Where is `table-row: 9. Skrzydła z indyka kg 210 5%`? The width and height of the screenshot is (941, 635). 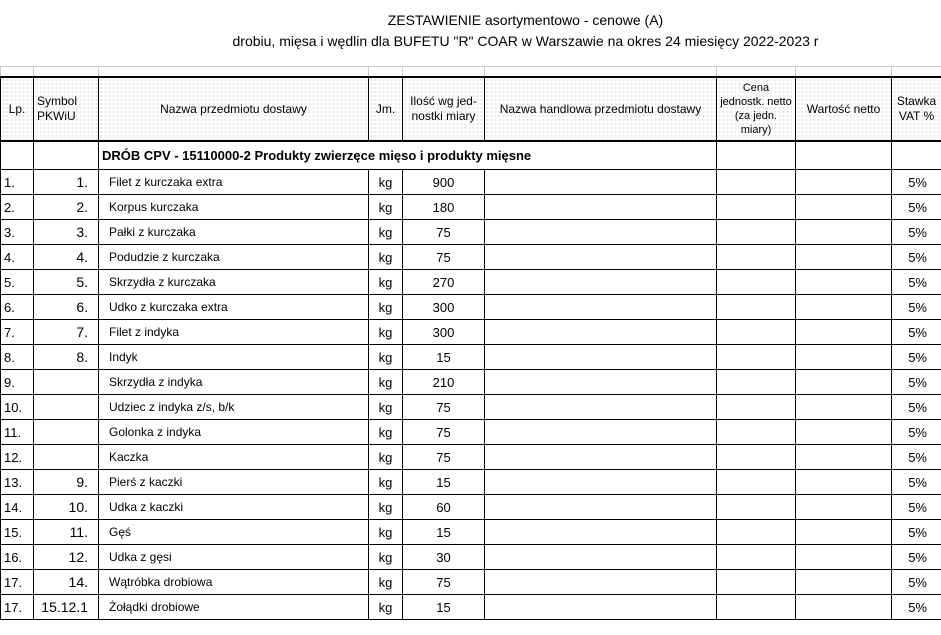 table-row: 9. Skrzydła z indyka kg 210 5% is located at coordinates (470, 382).